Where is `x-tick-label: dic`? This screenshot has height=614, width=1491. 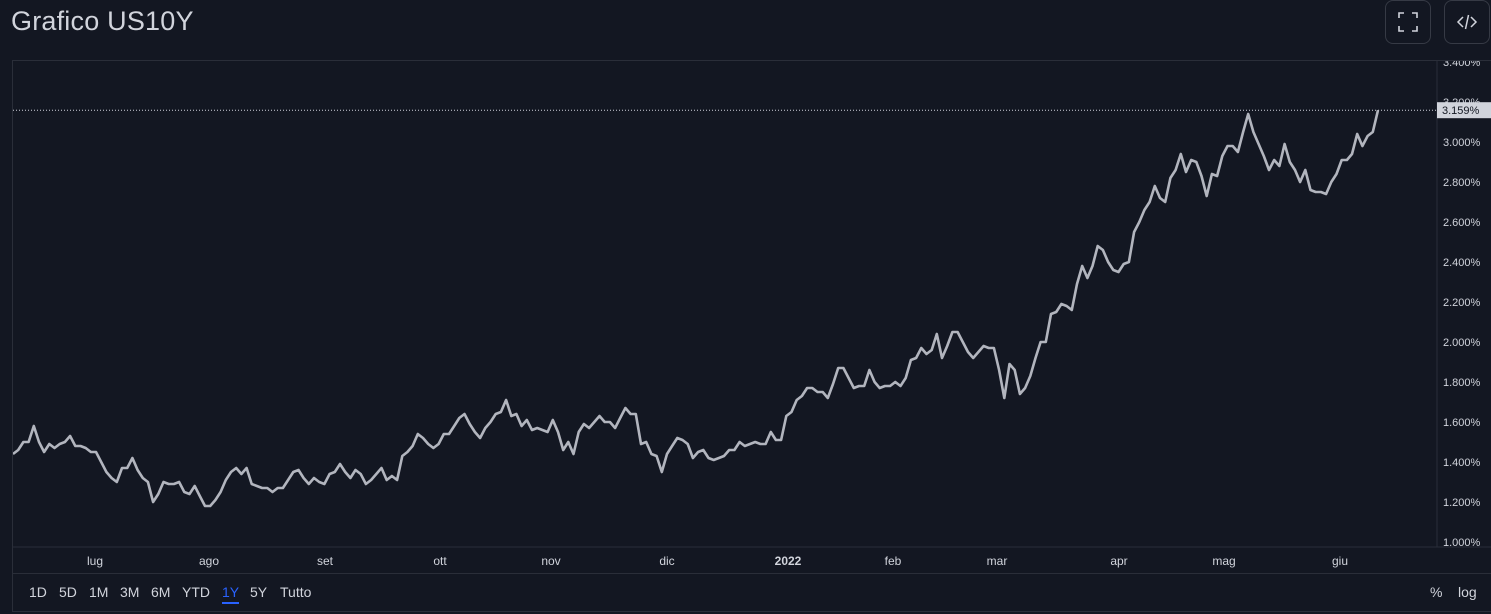
x-tick-label: dic is located at coordinates (666, 561).